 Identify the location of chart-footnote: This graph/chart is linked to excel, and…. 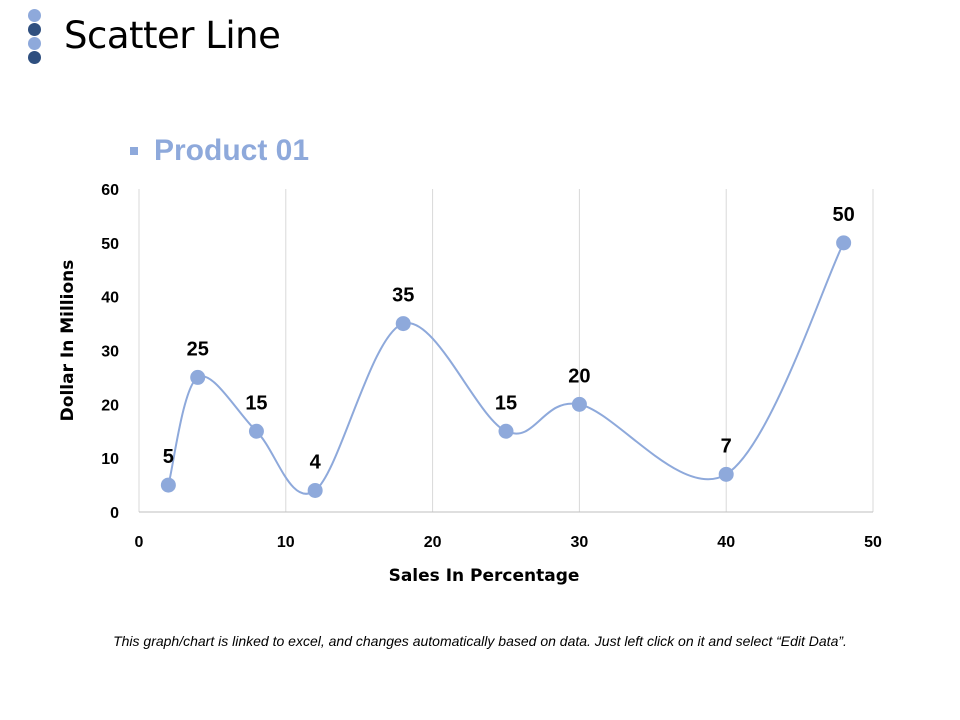
(480, 641).